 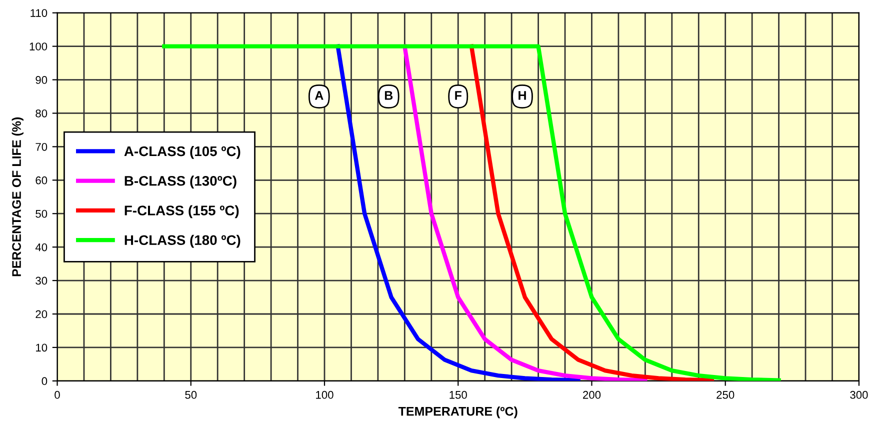 What do you see at coordinates (725, 394) in the screenshot?
I see `x-tick-label: 250` at bounding box center [725, 394].